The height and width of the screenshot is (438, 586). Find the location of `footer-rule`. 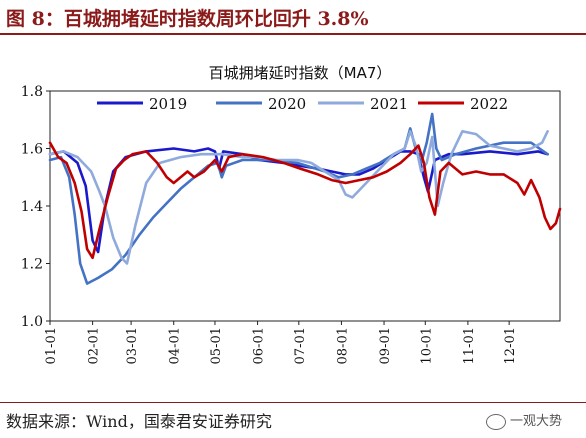

footer-rule is located at coordinates (293, 402).